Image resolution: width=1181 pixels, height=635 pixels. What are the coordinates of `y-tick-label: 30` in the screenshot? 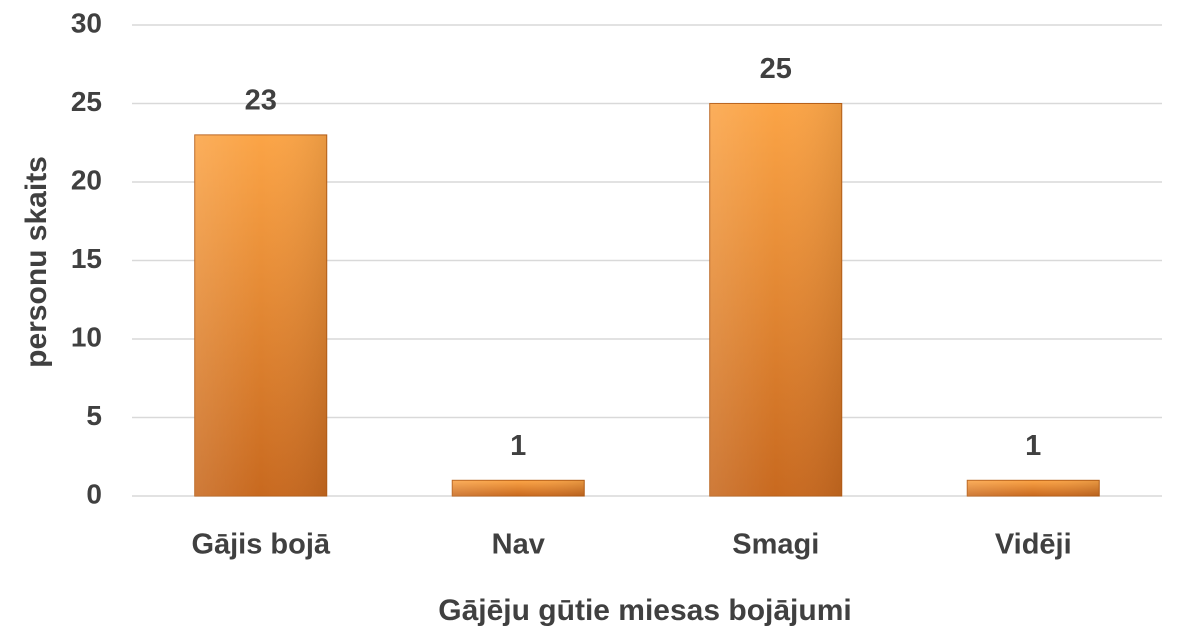 It's located at (86, 22).